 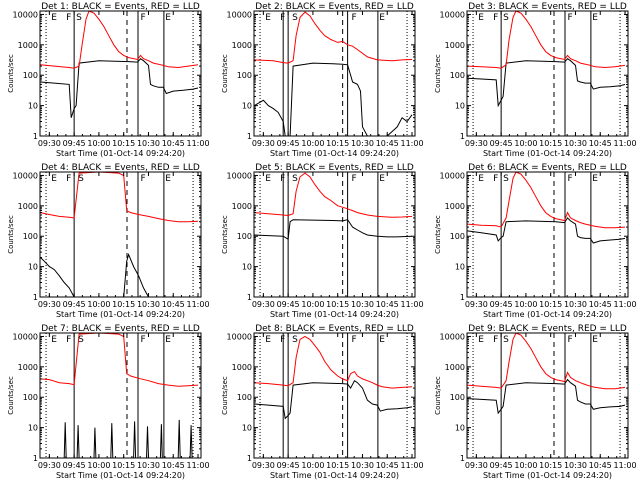 What do you see at coordinates (120, 168) in the screenshot?
I see `panel-title: Det 4: BLACK = Events, RED = LLD` at bounding box center [120, 168].